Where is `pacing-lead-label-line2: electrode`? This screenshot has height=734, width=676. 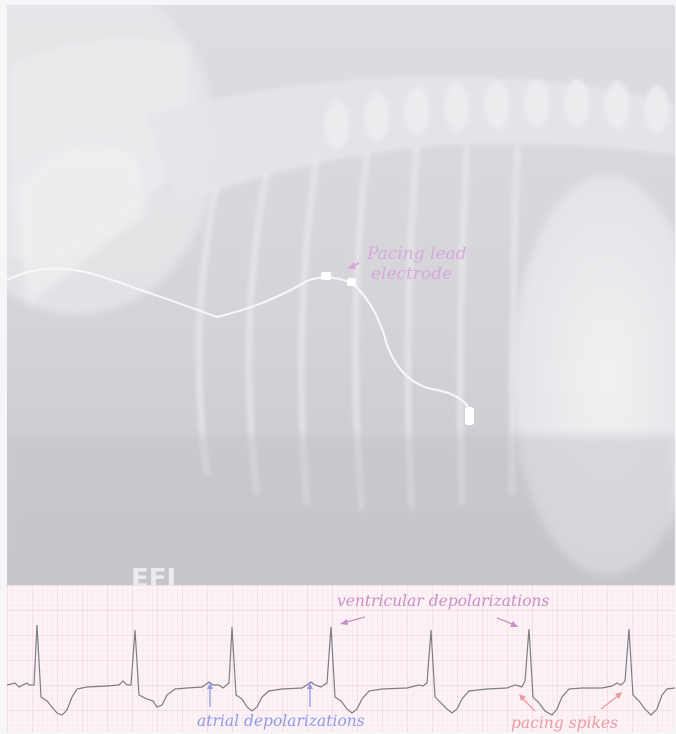
pacing-lead-label-line2: electrode is located at coordinates (411, 274).